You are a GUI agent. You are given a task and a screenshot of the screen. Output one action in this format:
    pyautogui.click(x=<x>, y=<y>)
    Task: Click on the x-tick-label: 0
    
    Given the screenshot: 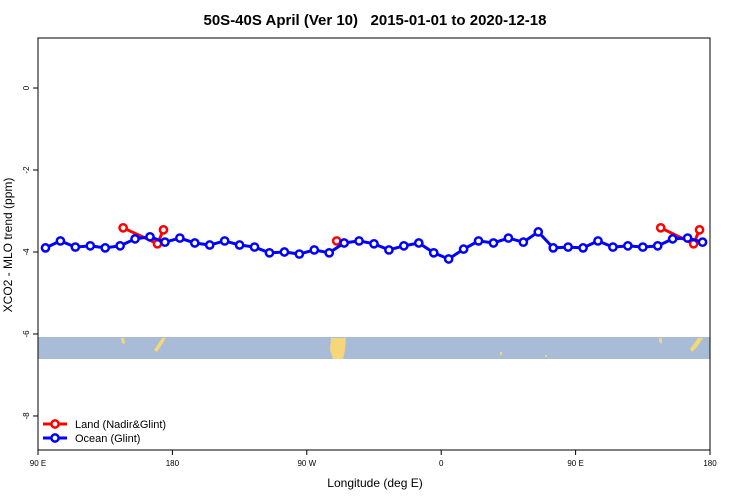 What is the action you would take?
    pyautogui.click(x=441, y=463)
    